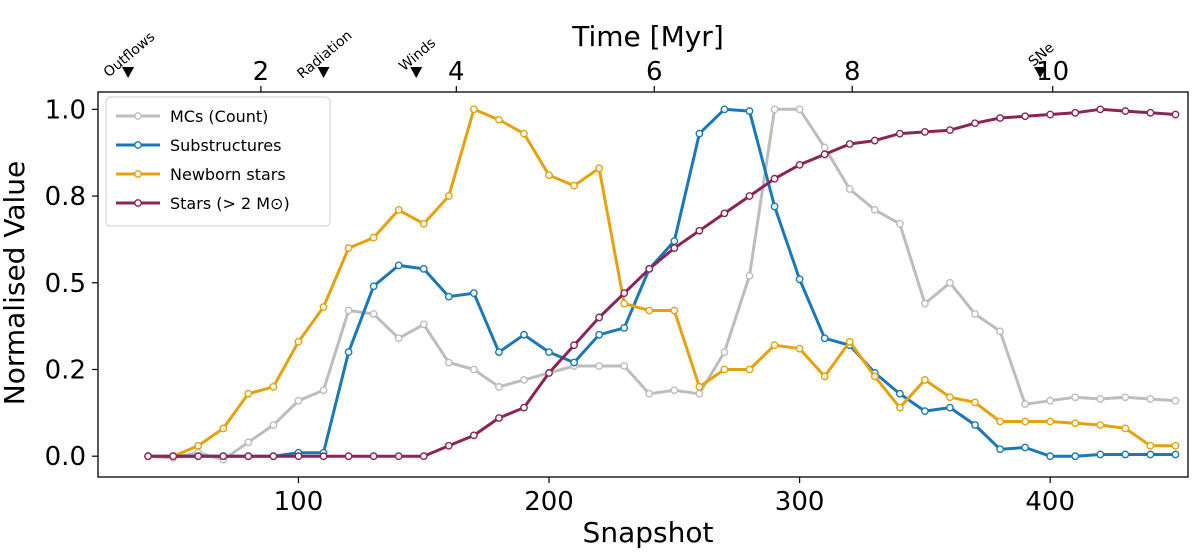 This screenshot has height=552, width=1200. What do you see at coordinates (647, 36) in the screenshot?
I see `top-axis-title: Time [Myr]` at bounding box center [647, 36].